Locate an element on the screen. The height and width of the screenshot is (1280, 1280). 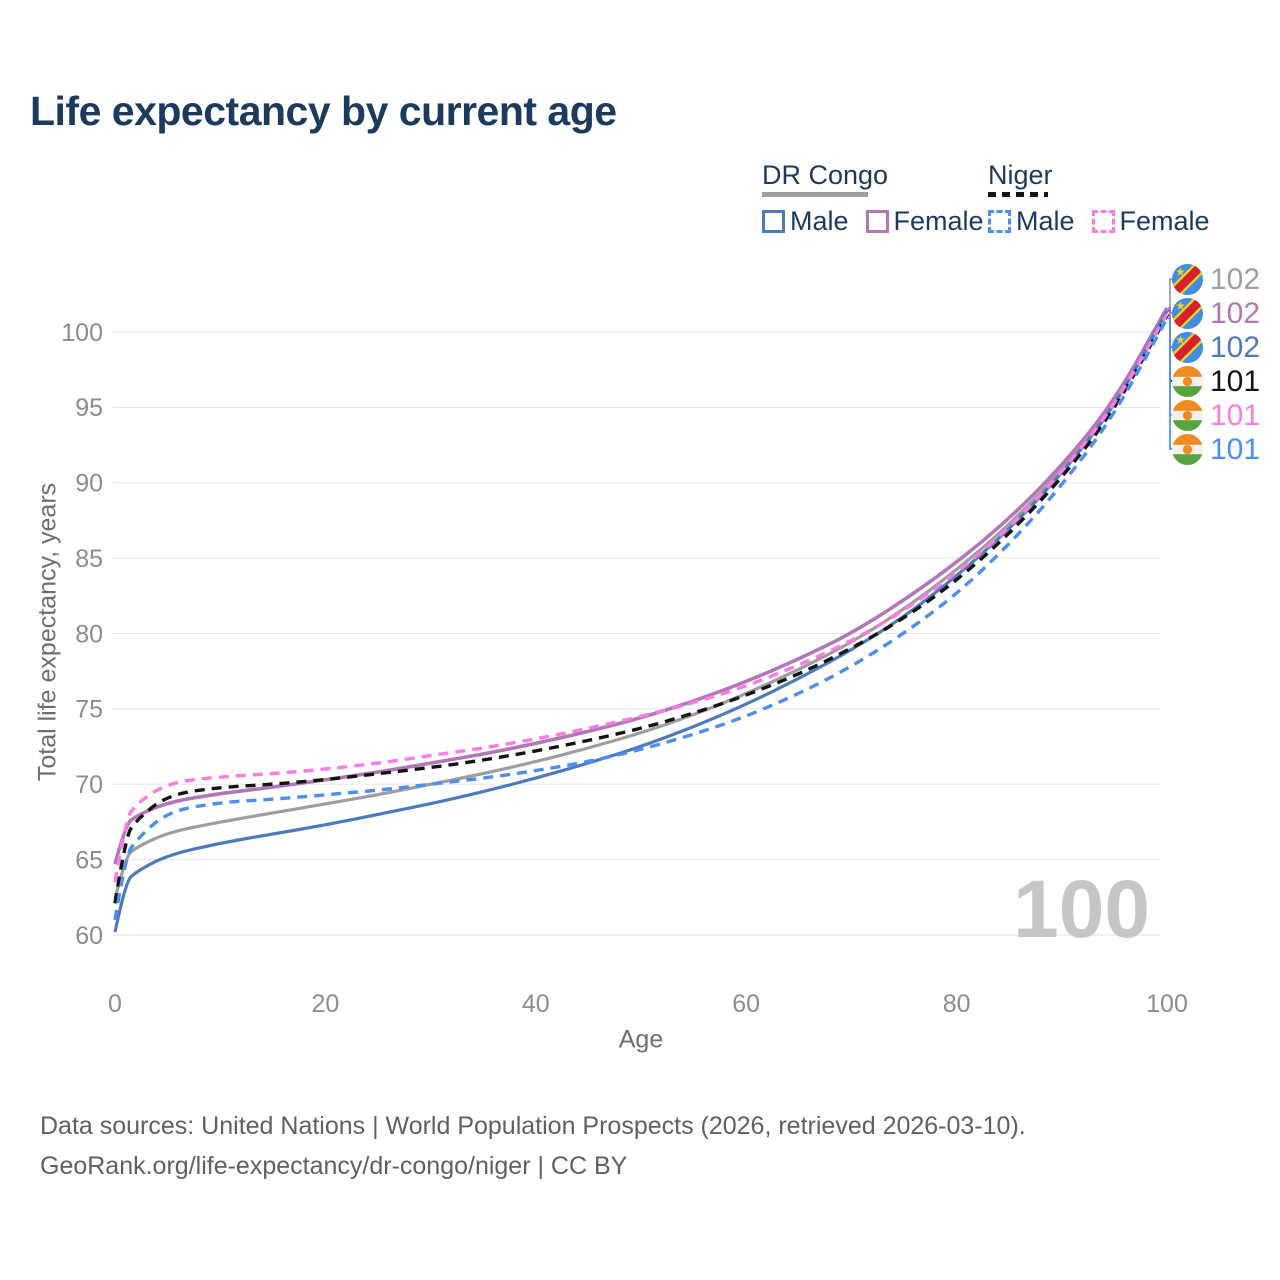
svg-text: 75 is located at coordinates (89, 710).